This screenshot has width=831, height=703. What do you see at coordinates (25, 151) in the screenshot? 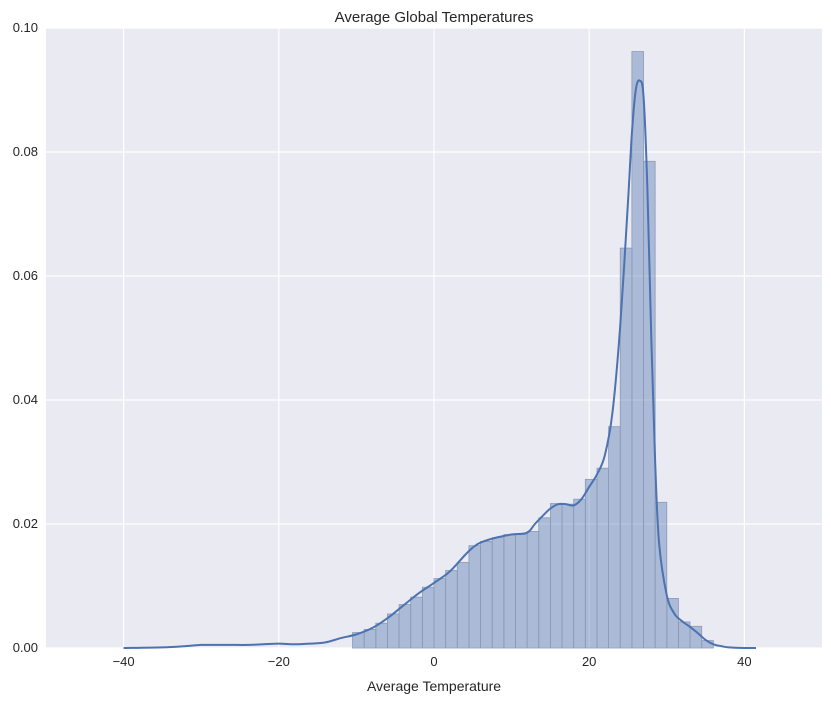
I see `y-tick-label: 0.08` at bounding box center [25, 151].